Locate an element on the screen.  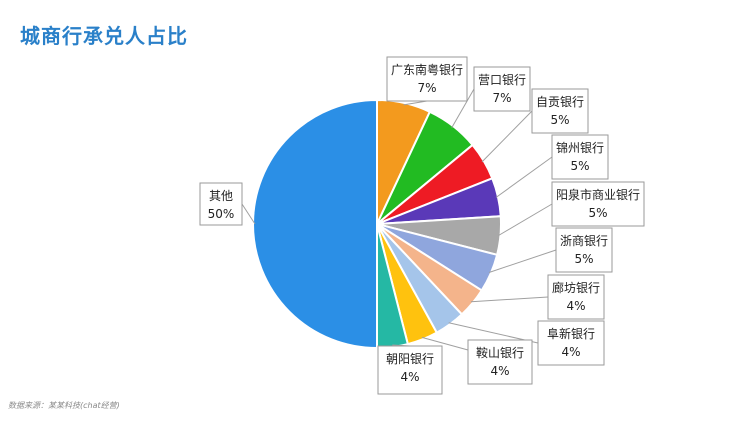
slice-label-7: 阜新银行 4% is located at coordinates (571, 343).